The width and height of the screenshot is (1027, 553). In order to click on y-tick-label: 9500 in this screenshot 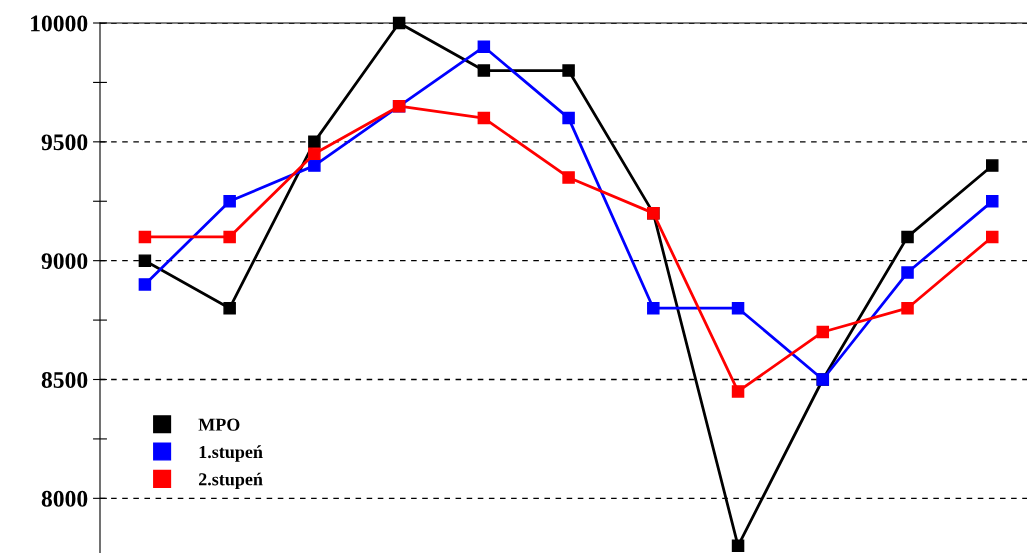, I will do `click(64, 142)`.